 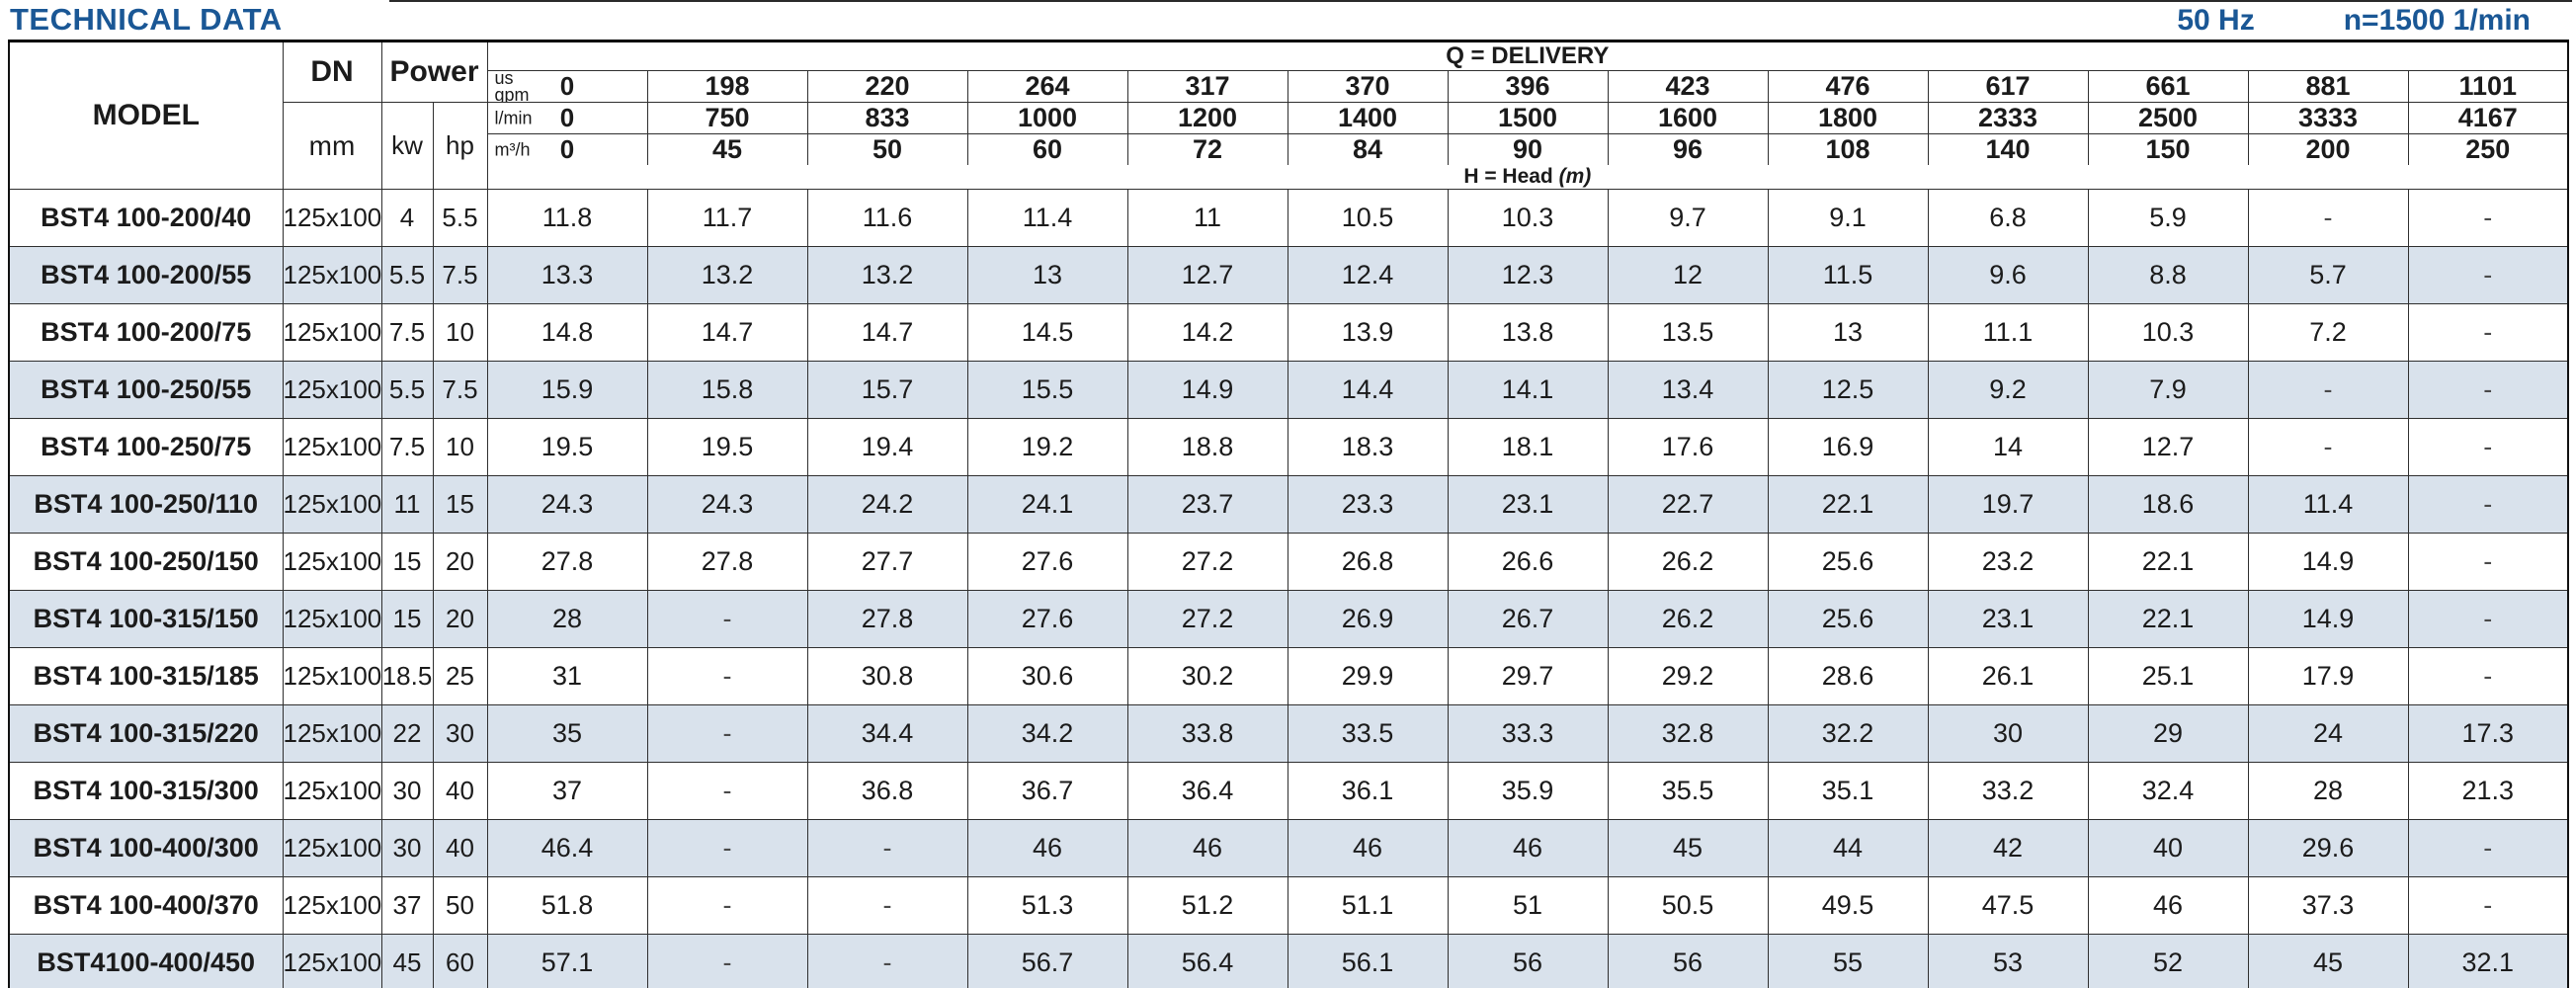 What do you see at coordinates (1368, 961) in the screenshot?
I see `head-value: 56.1` at bounding box center [1368, 961].